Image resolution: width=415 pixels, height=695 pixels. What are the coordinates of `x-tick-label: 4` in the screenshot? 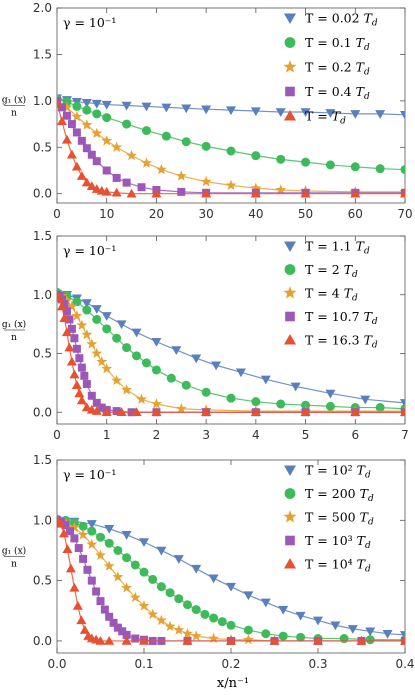 It's located at (256, 435).